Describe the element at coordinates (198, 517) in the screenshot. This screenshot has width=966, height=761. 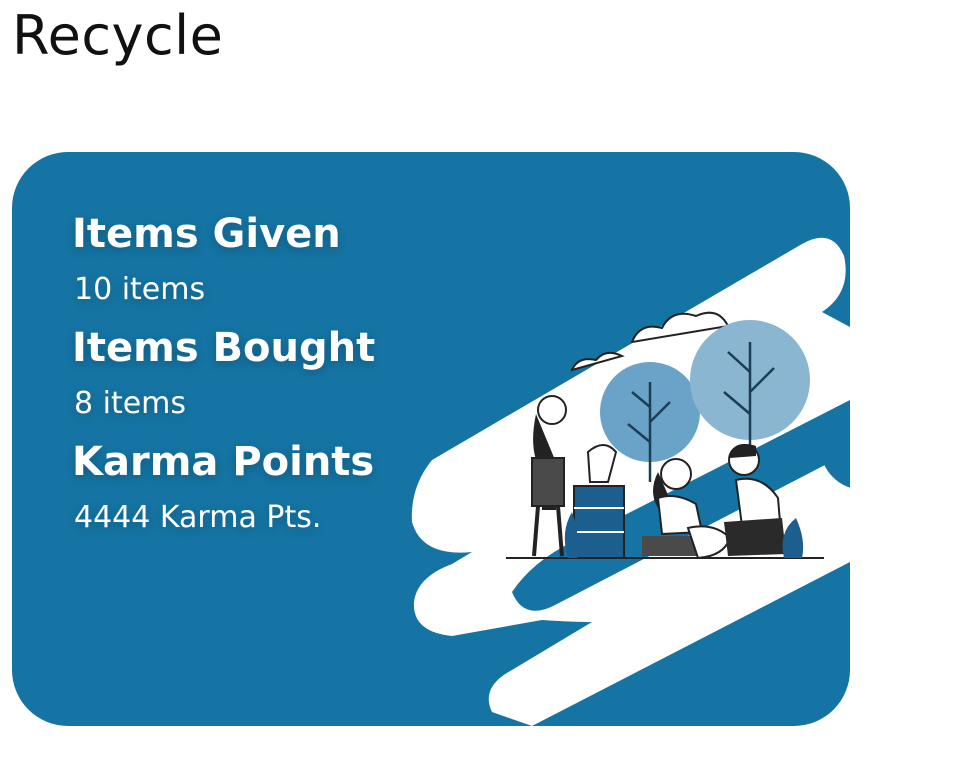
I see `karma-points-value: 4444 Karma Pts.` at that location.